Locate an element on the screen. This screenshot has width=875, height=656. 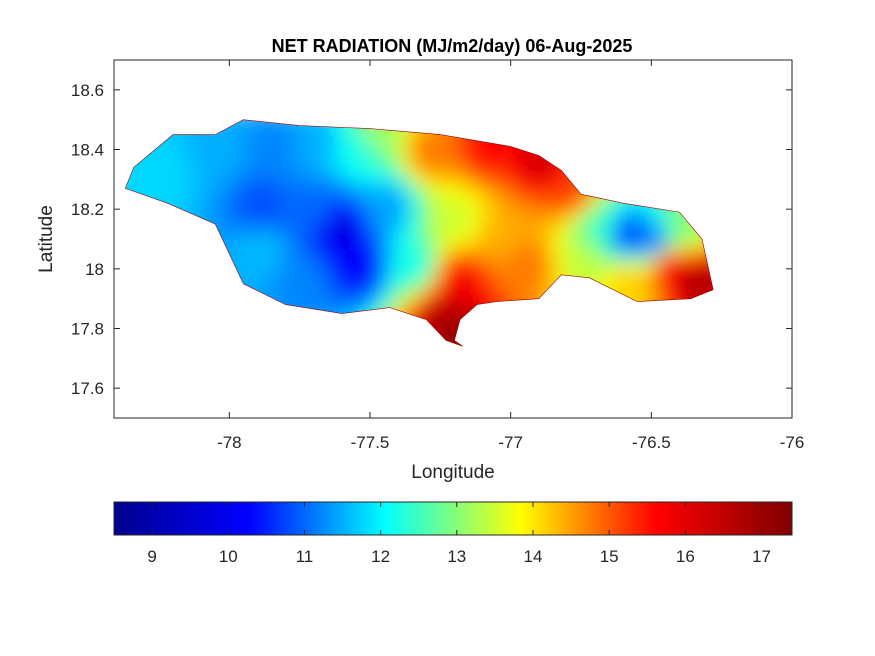
colorbar-tick-label: 9 is located at coordinates (151, 556).